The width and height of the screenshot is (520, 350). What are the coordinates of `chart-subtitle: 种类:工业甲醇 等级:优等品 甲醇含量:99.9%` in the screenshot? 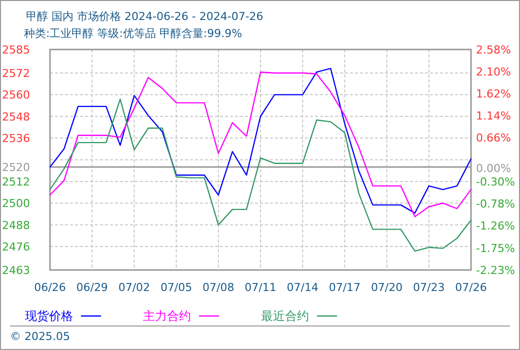 It's located at (133, 33).